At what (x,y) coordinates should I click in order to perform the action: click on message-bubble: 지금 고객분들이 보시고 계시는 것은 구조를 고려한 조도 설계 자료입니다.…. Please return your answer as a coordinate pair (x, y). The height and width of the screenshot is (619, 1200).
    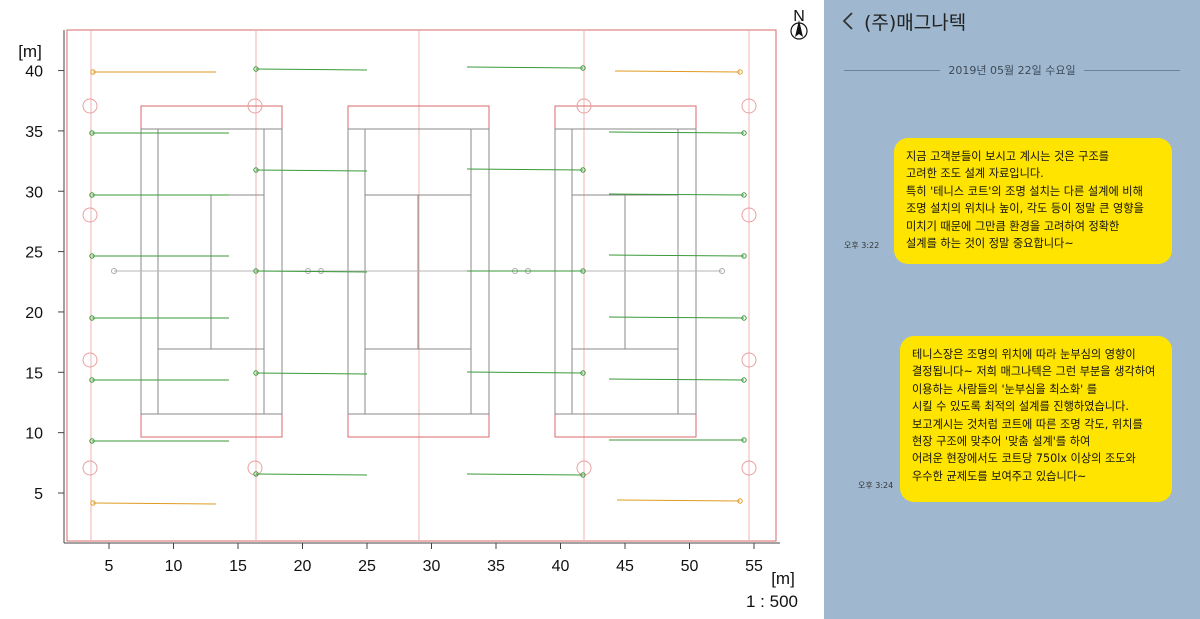
    Looking at the image, I should click on (1033, 201).